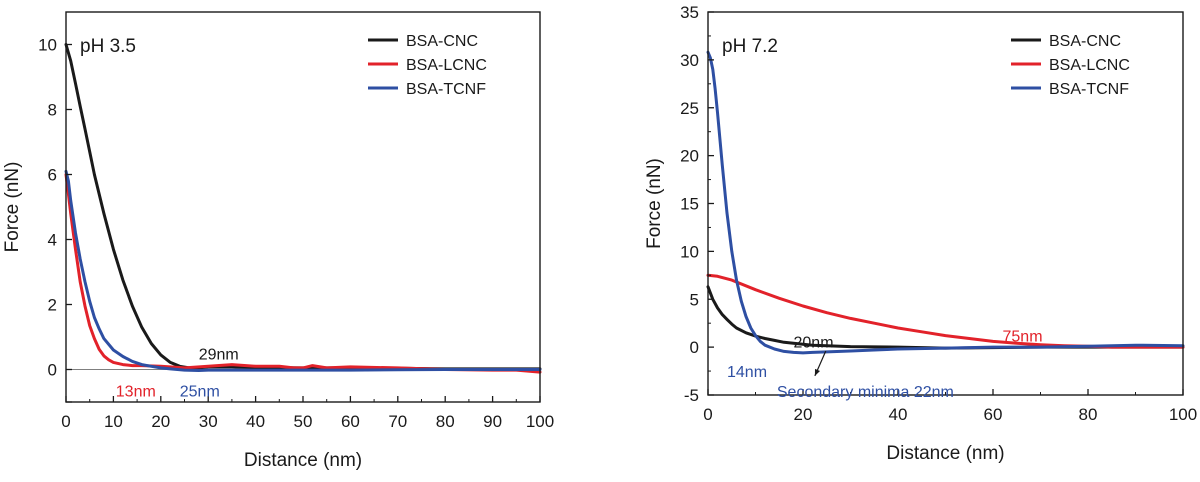  I want to click on y-tick-label: 15, so click(689, 204).